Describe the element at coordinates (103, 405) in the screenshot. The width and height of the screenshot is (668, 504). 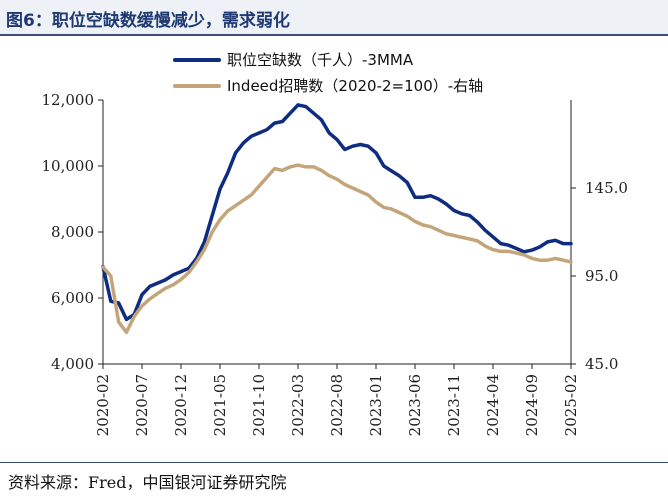
I see `x-tick-label: 2020-02` at that location.